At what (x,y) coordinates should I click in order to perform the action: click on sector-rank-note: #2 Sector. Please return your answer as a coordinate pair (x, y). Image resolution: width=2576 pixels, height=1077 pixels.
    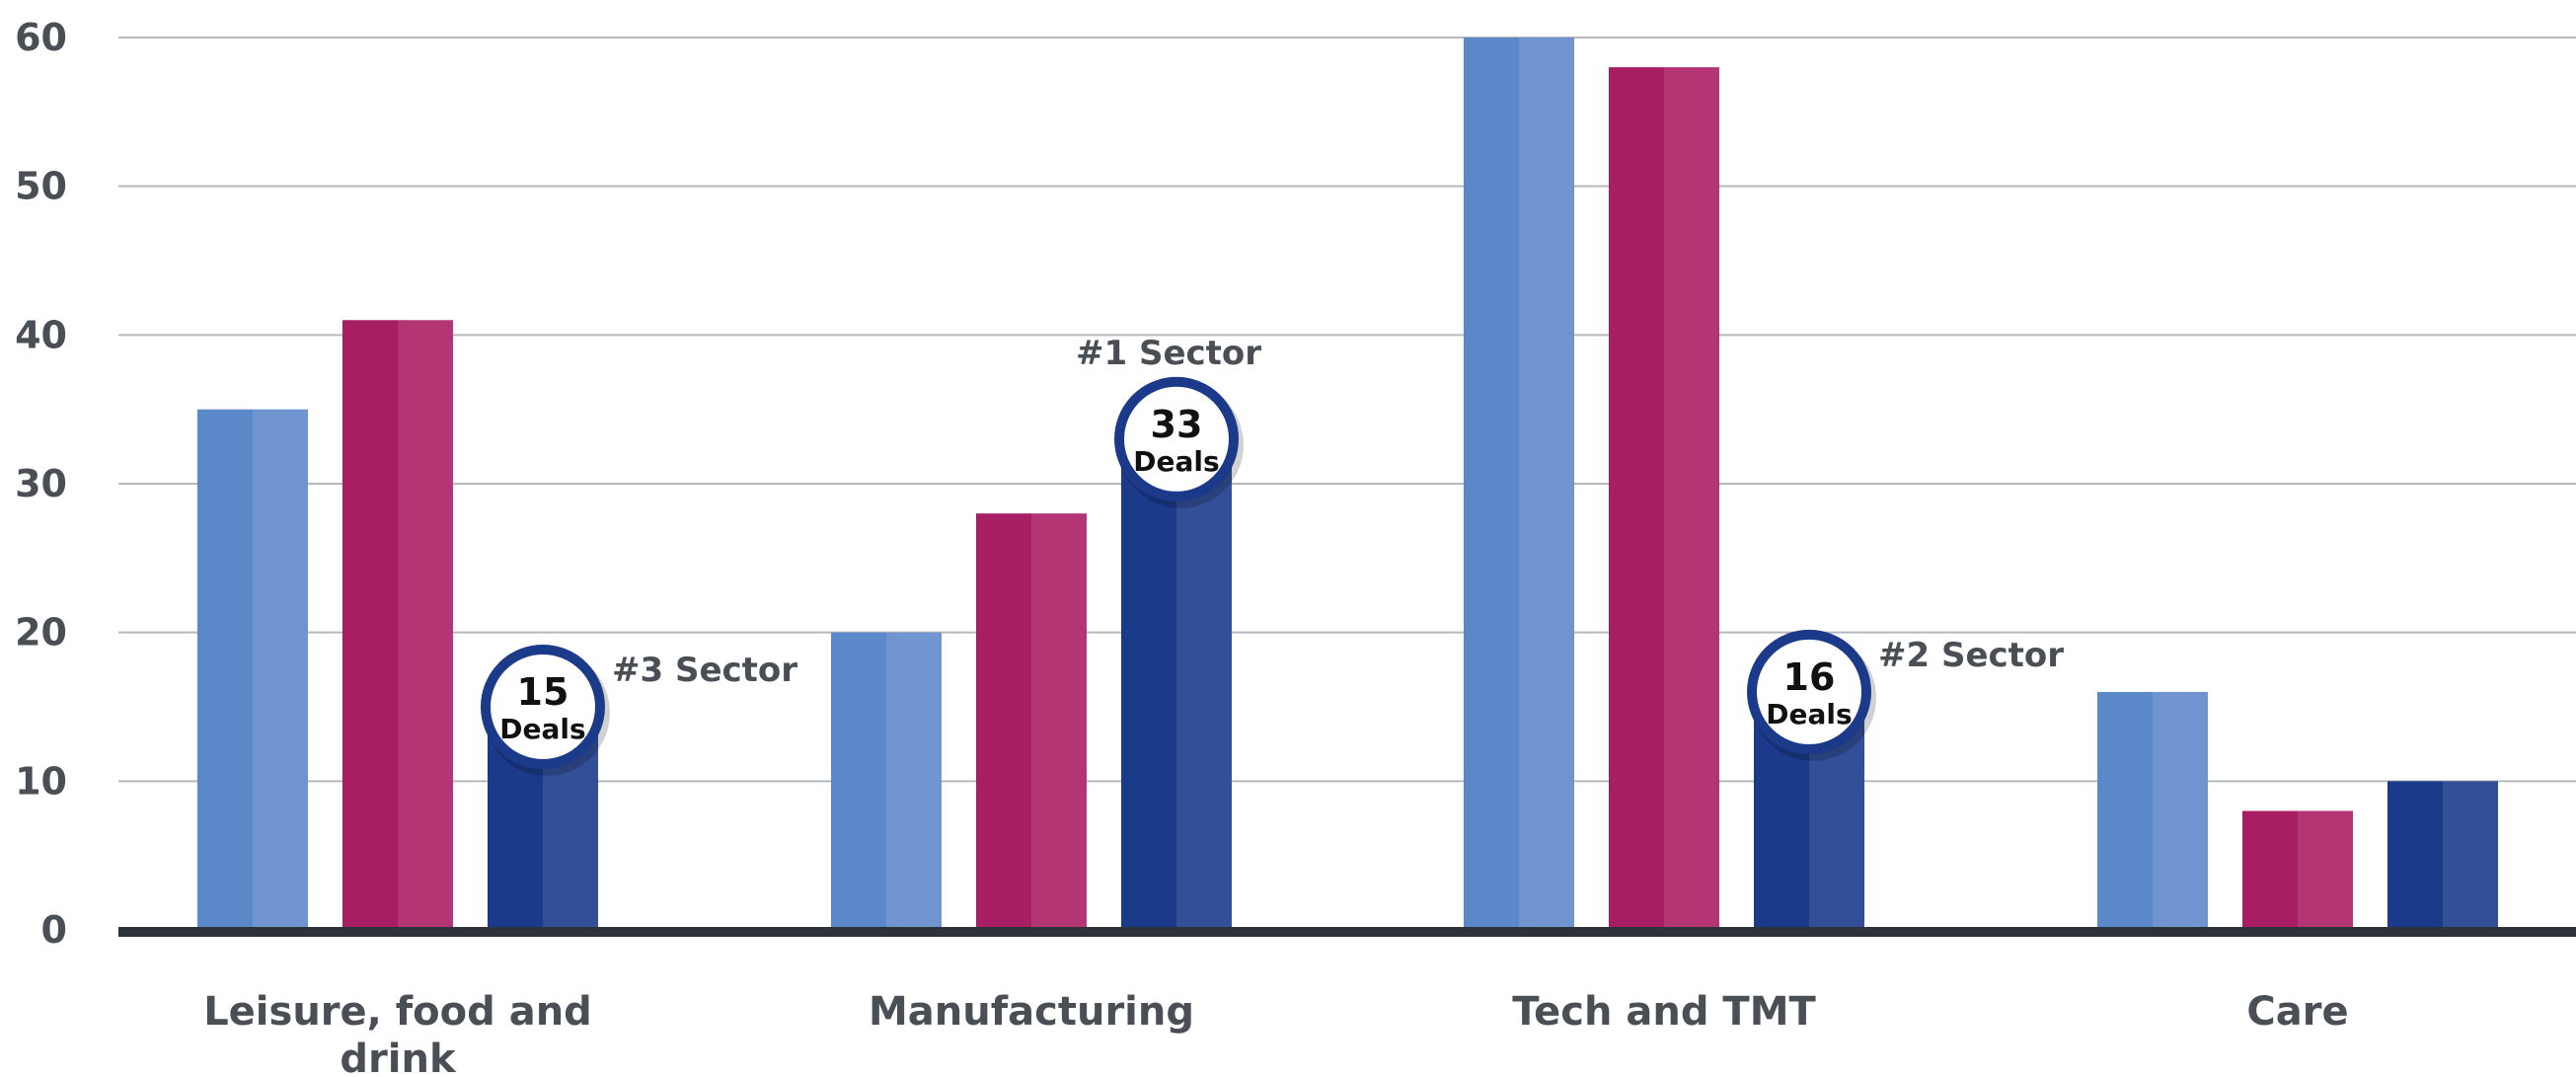
    Looking at the image, I should click on (1971, 656).